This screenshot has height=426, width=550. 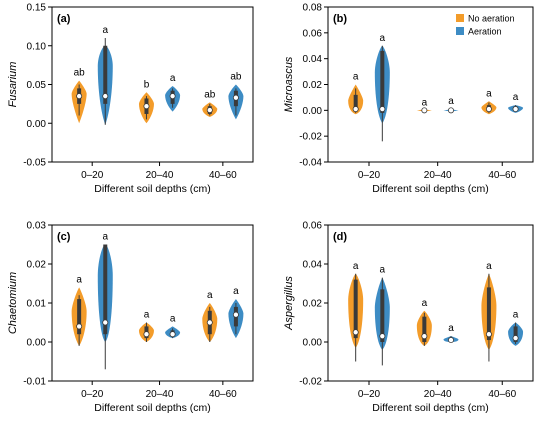 What do you see at coordinates (34, 163) in the screenshot?
I see `y-tick-label: -0.05` at bounding box center [34, 163].